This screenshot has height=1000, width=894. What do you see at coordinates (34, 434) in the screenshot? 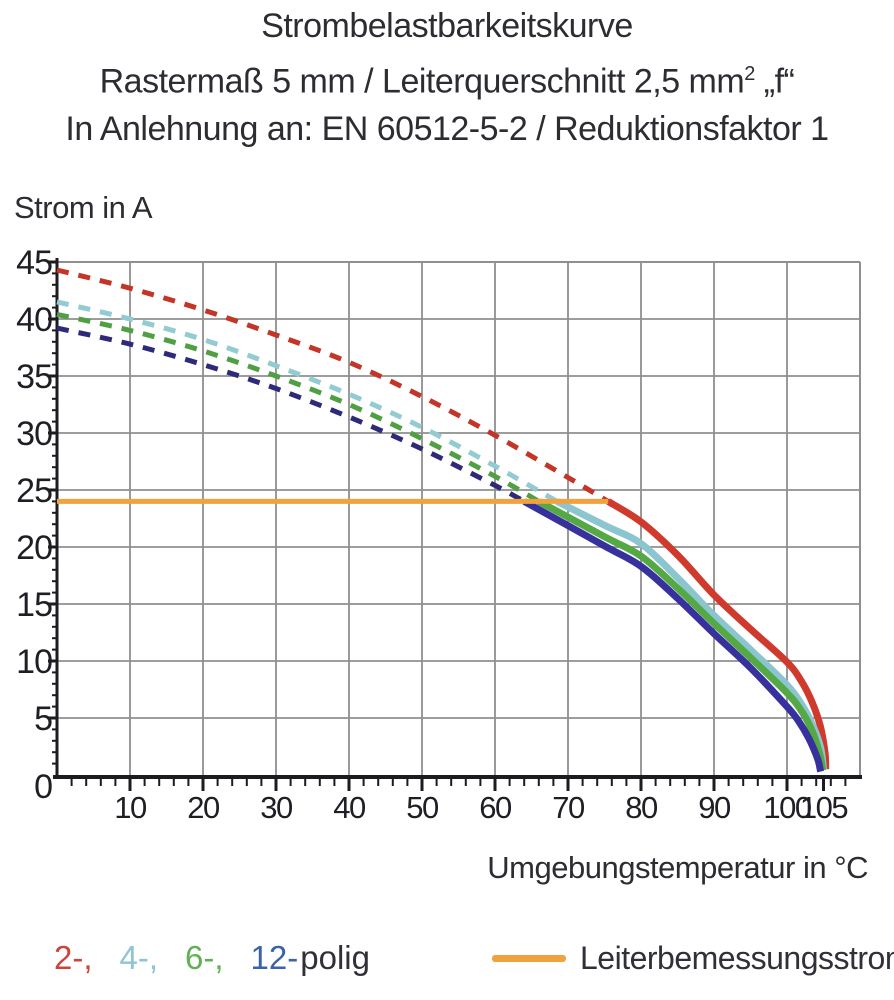
I see `y-tick-label: 30` at bounding box center [34, 434].